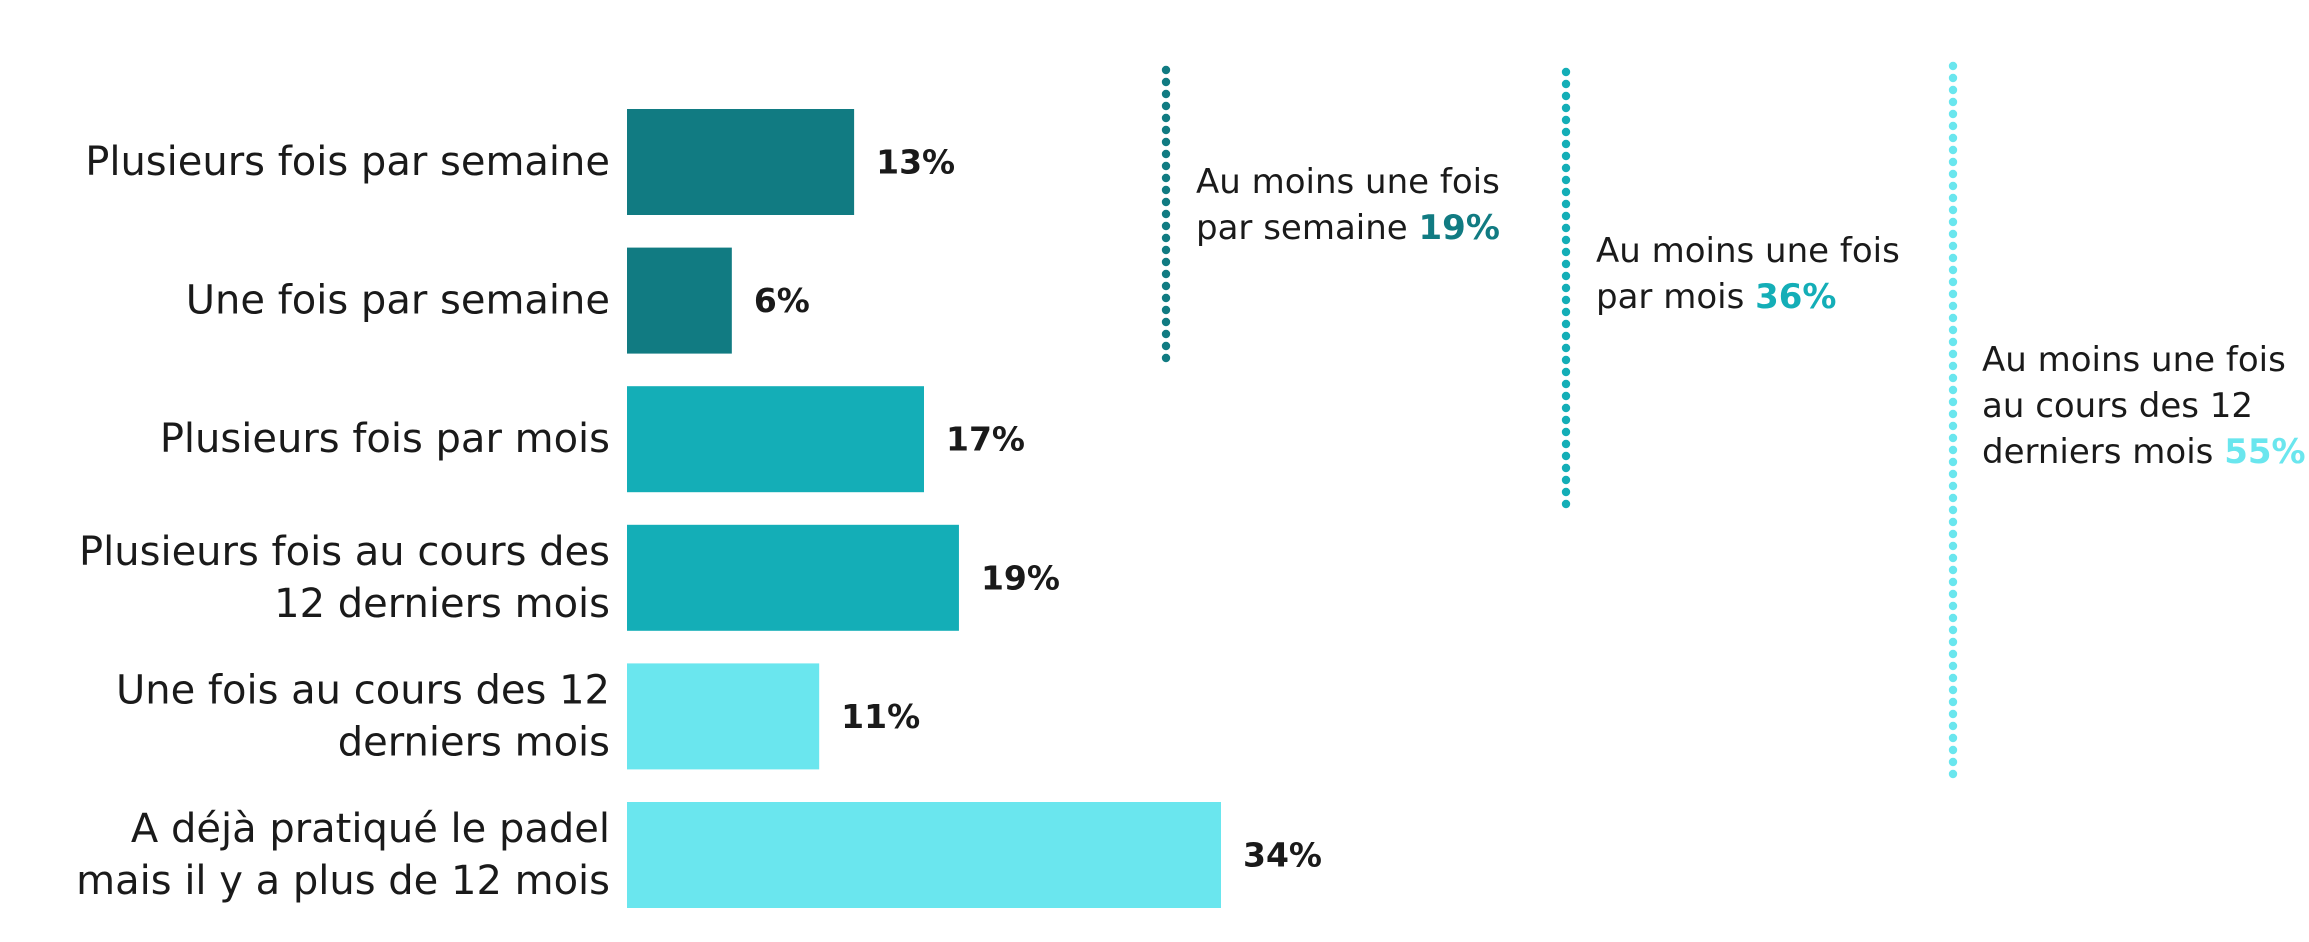 This screenshot has height=942, width=2309. What do you see at coordinates (782, 300) in the screenshot?
I see `value-label-2: 6%` at bounding box center [782, 300].